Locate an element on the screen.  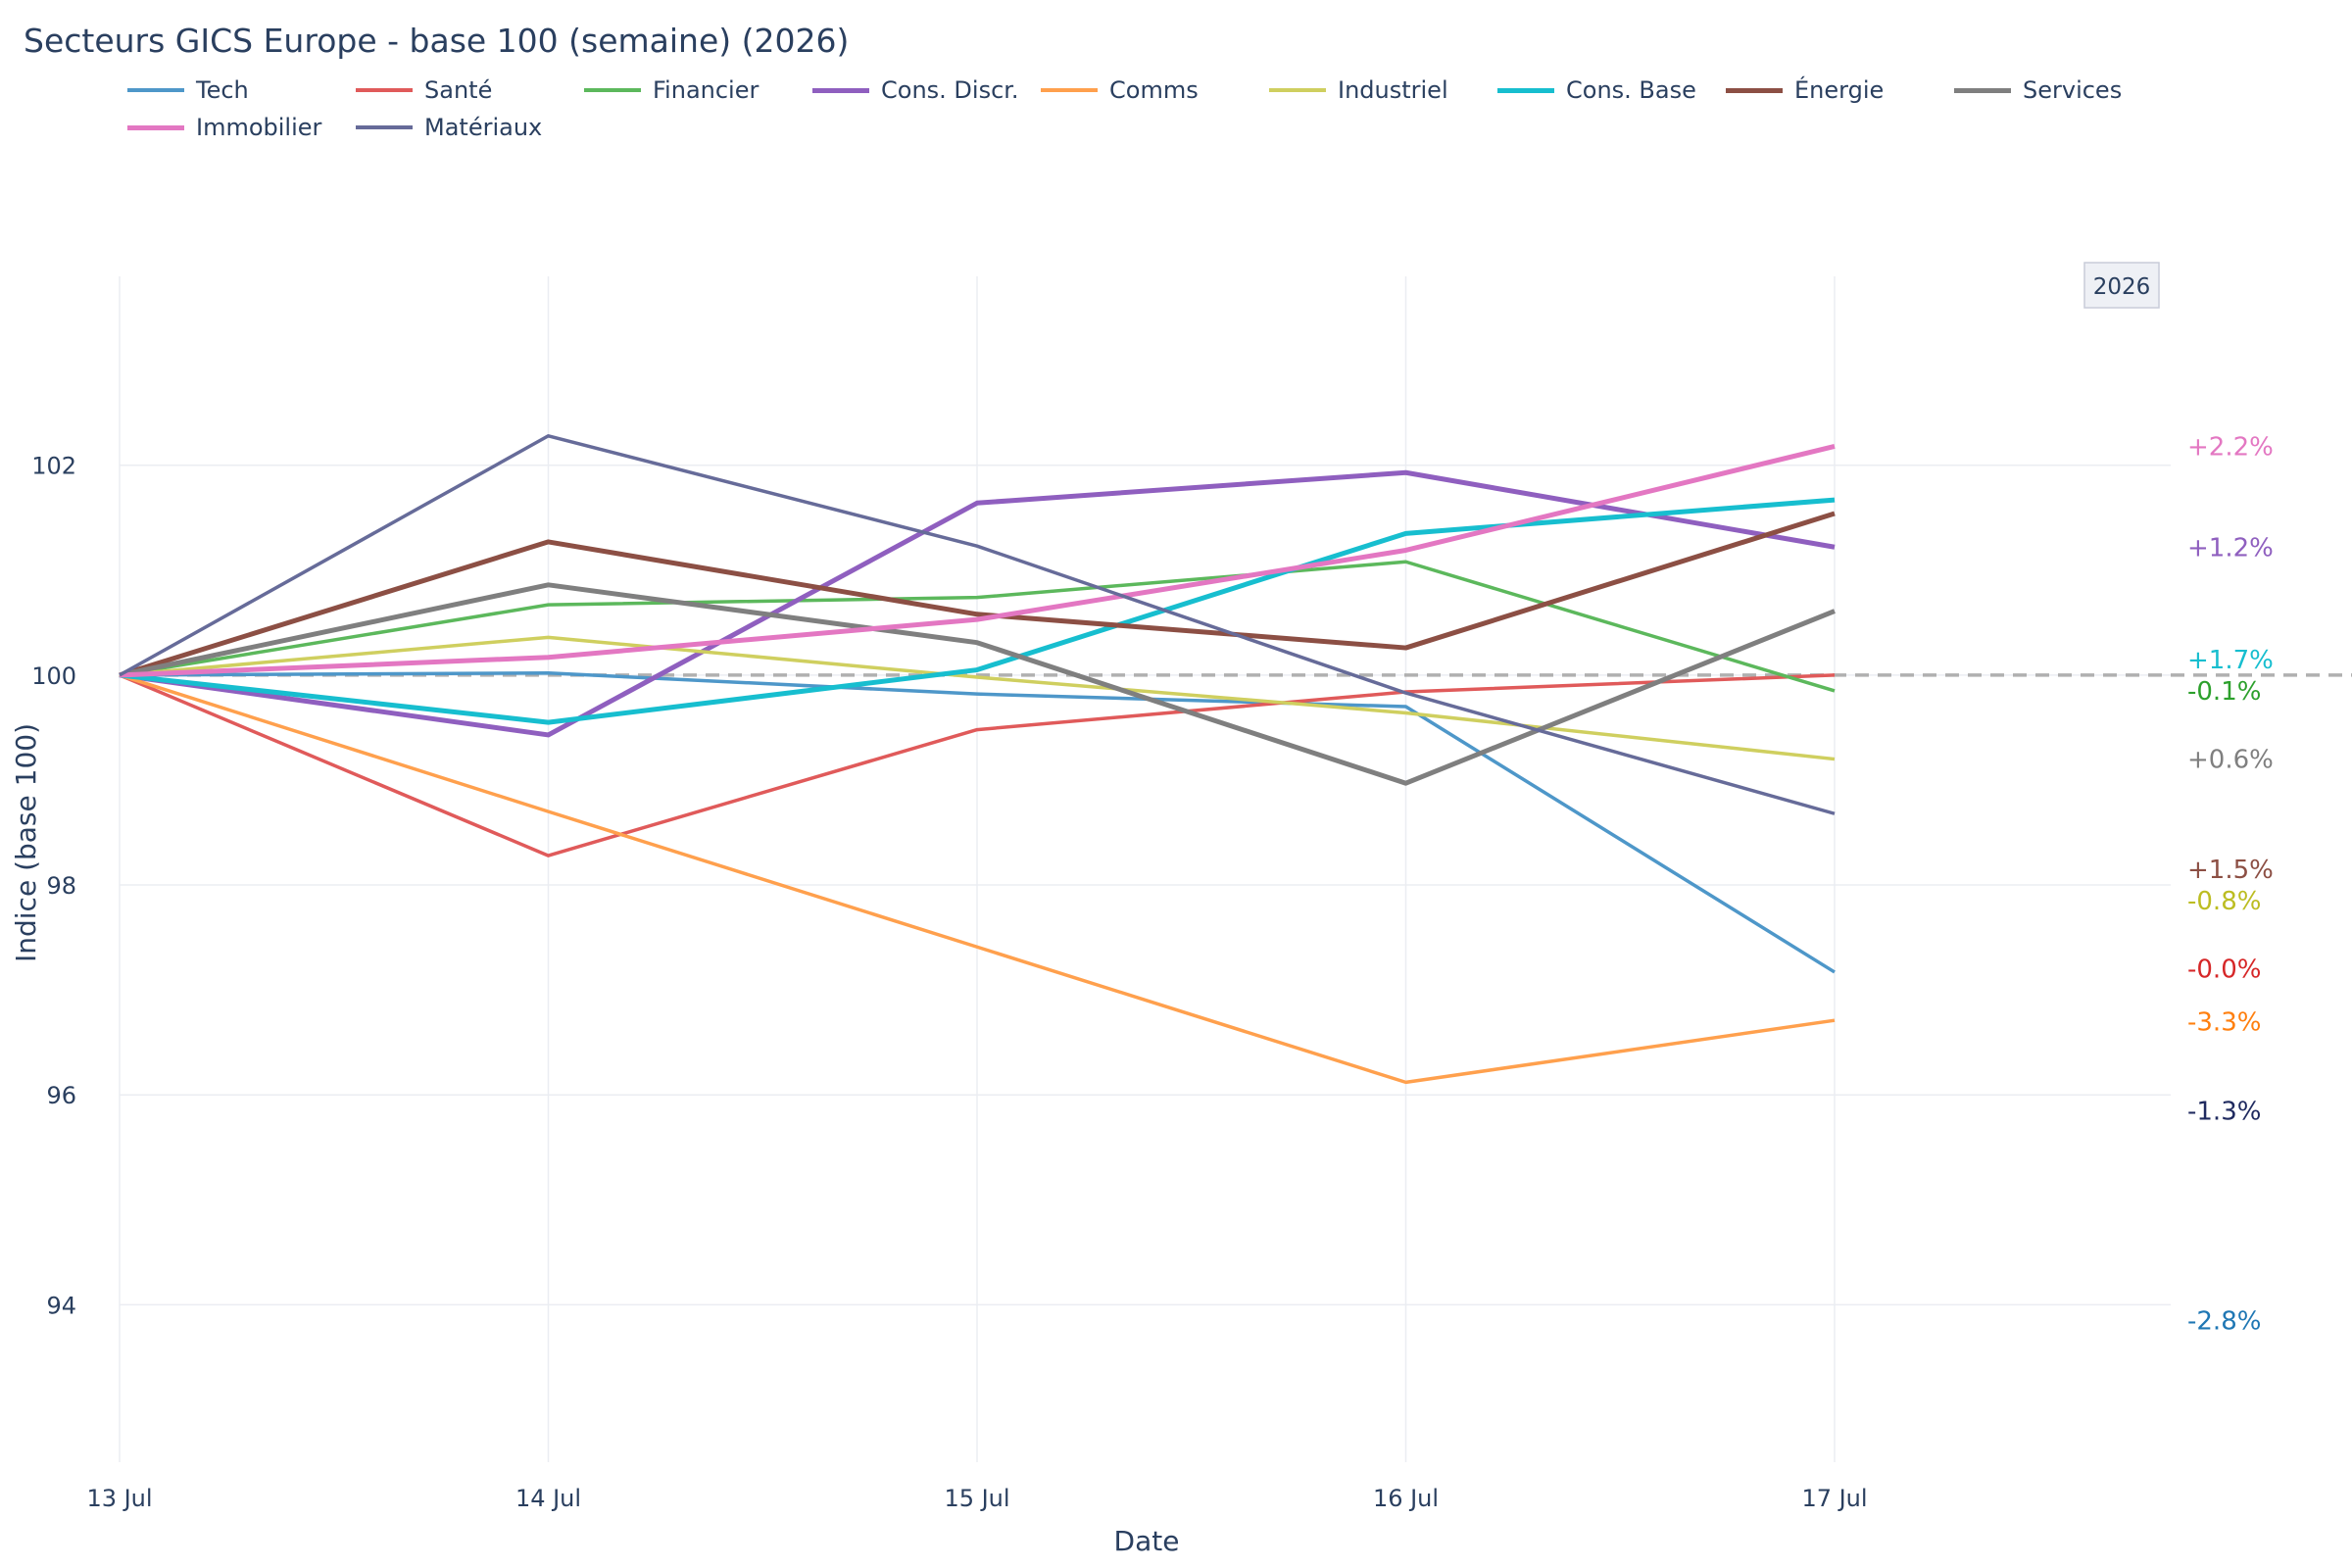
legend-label: Services is located at coordinates (2073, 90).